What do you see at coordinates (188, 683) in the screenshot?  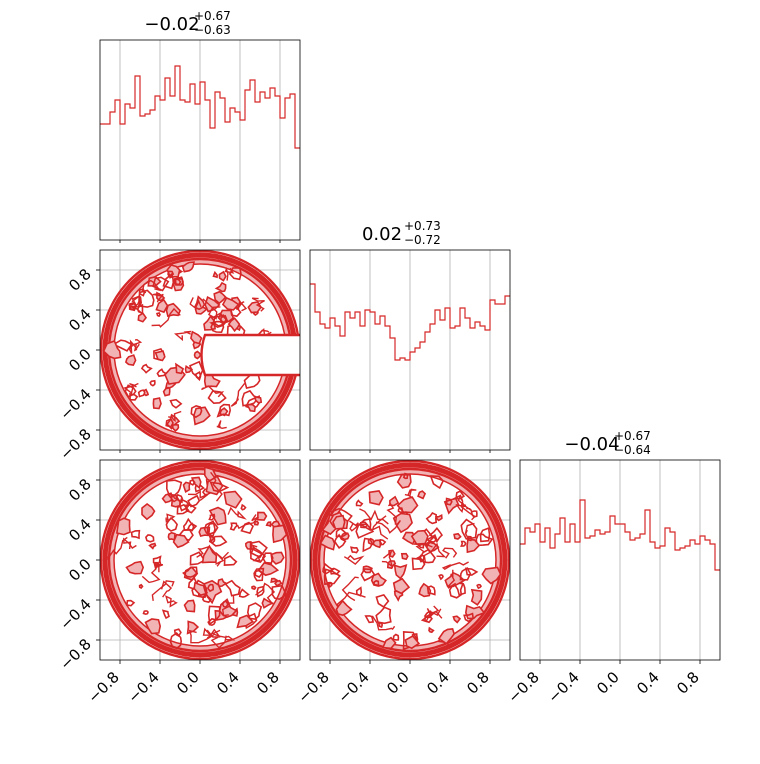 I see `x-tick-label: 0.0` at bounding box center [188, 683].